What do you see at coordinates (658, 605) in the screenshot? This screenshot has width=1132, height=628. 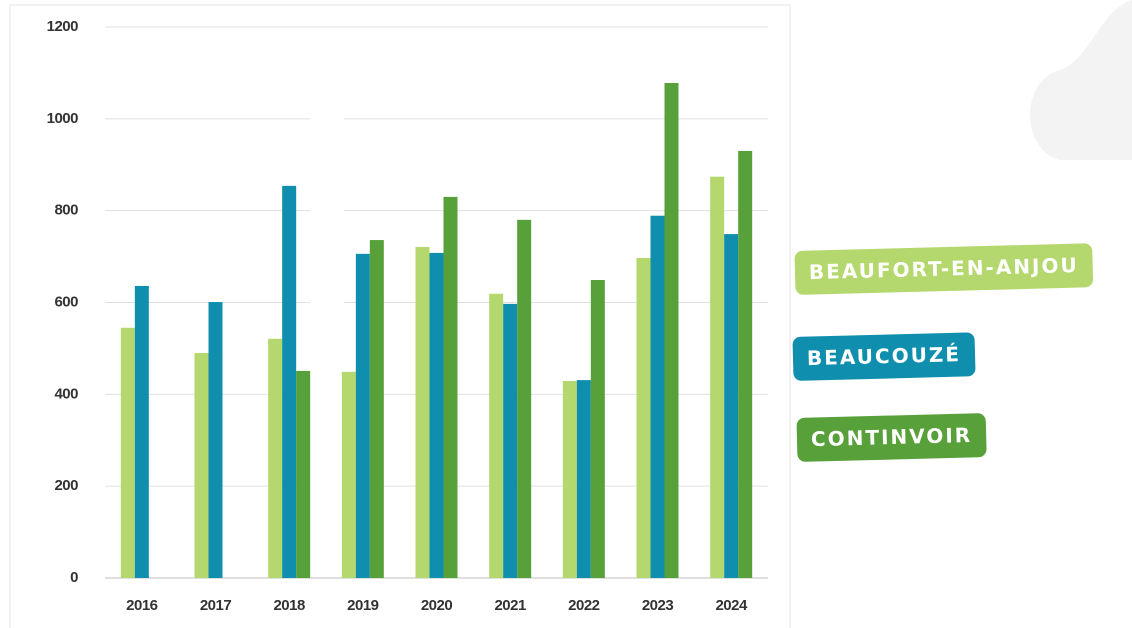 I see `x-tick-label: 2023` at bounding box center [658, 605].